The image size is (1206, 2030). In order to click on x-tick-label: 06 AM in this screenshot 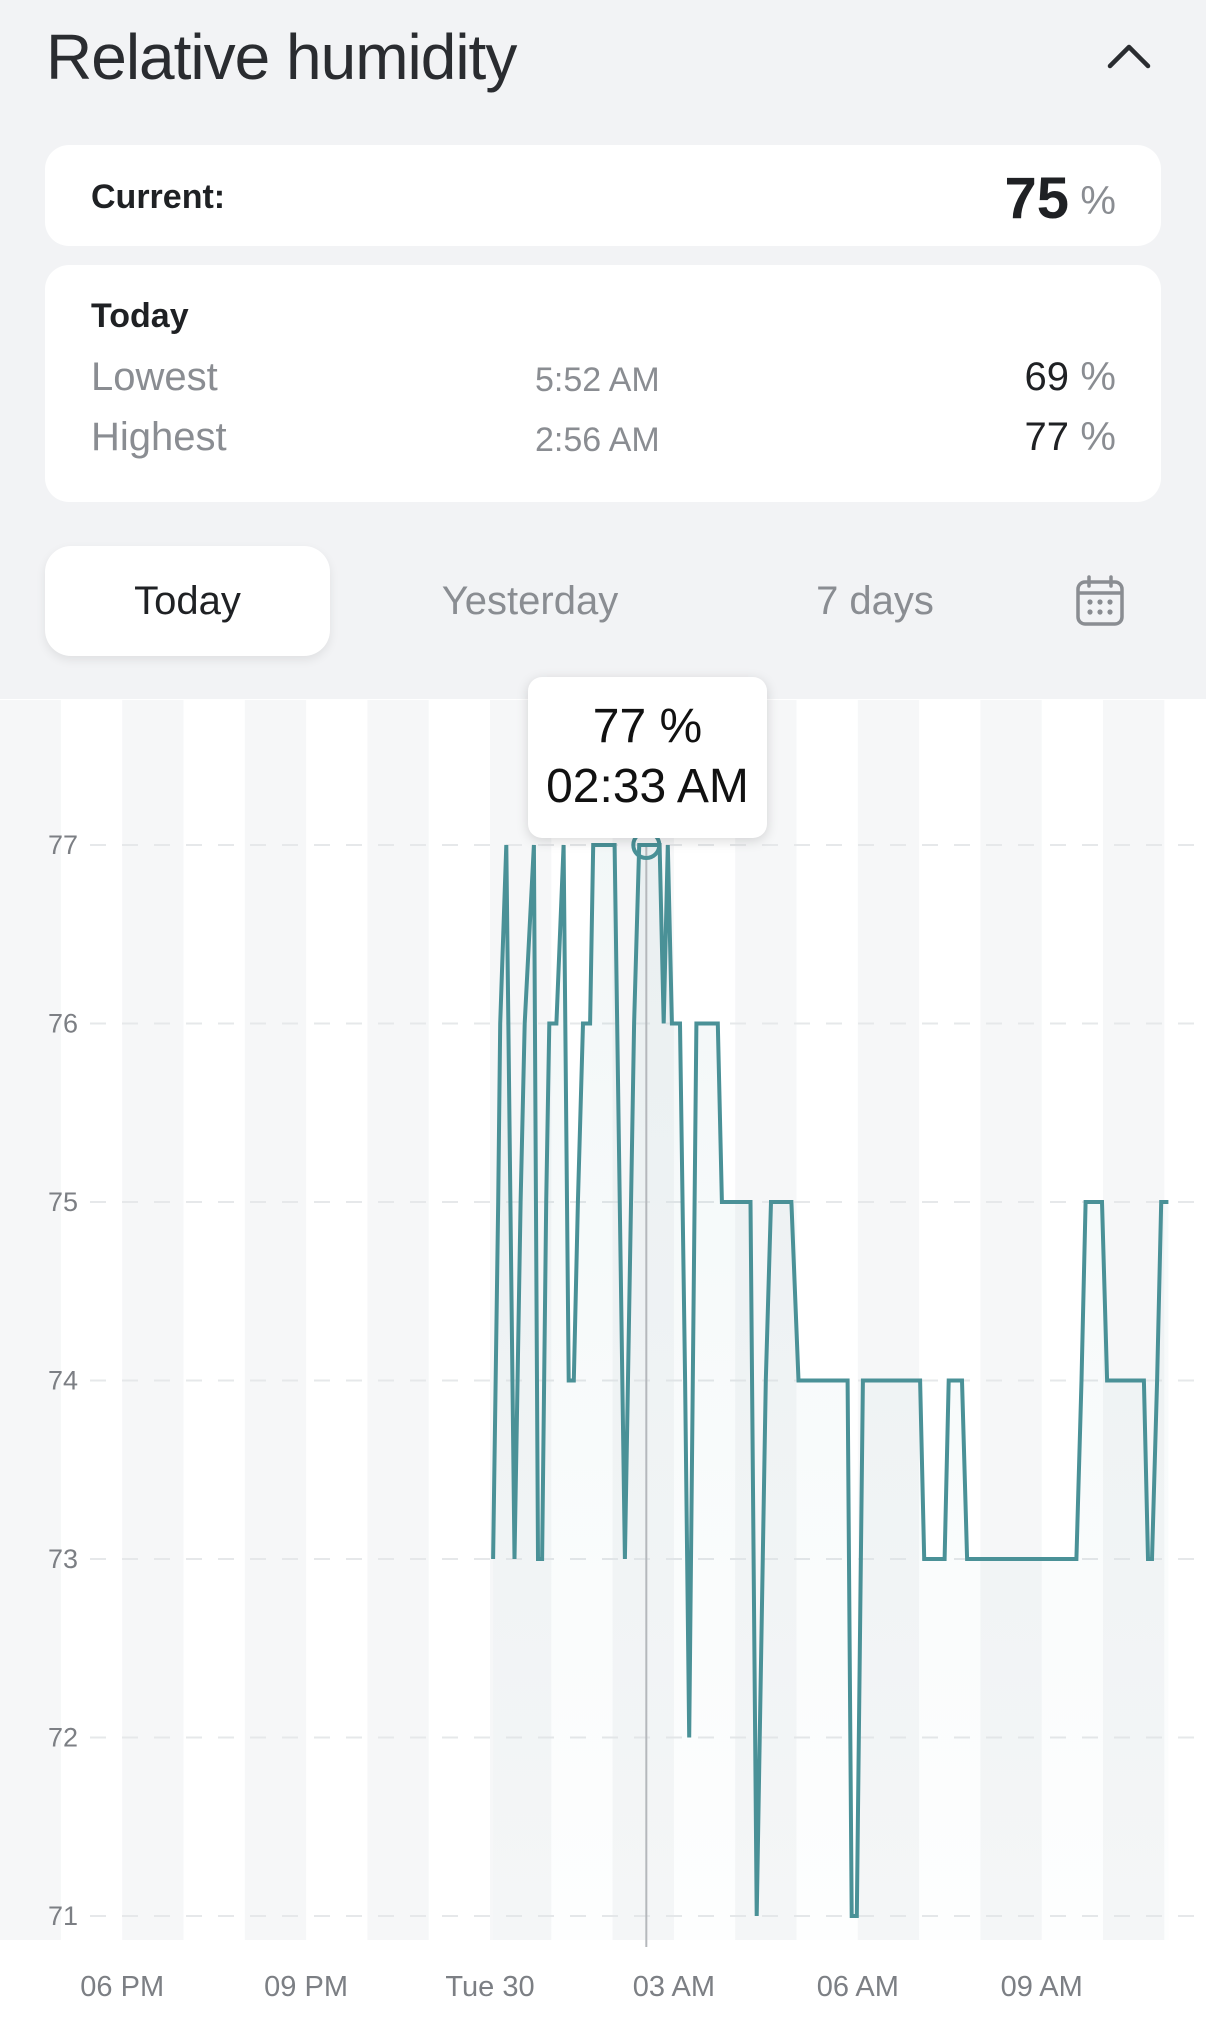, I will do `click(858, 1987)`.